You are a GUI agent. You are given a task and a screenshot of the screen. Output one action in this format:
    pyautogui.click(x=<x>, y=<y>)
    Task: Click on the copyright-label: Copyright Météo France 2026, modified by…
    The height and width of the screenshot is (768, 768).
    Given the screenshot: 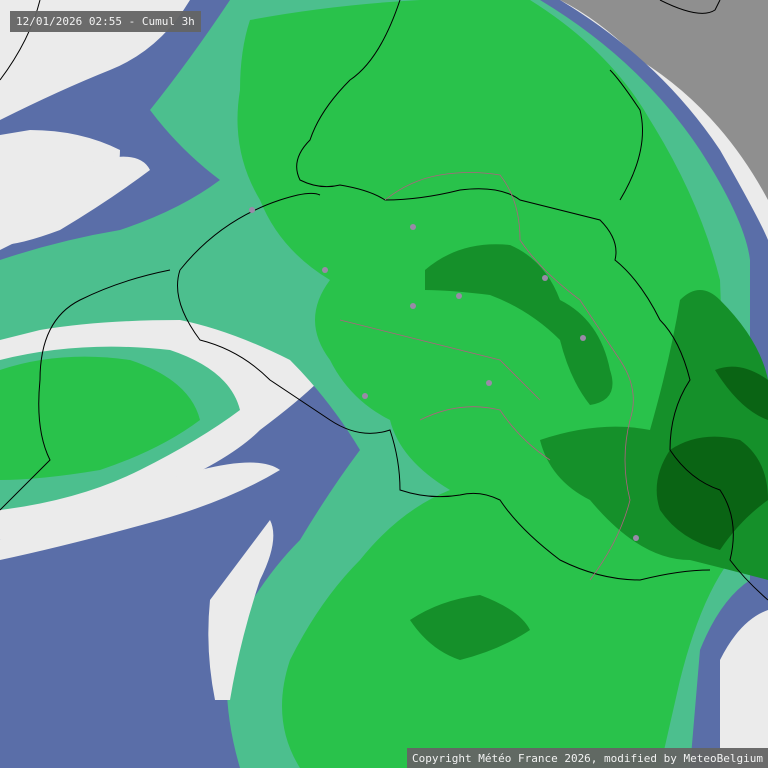 What is the action you would take?
    pyautogui.click(x=587, y=758)
    